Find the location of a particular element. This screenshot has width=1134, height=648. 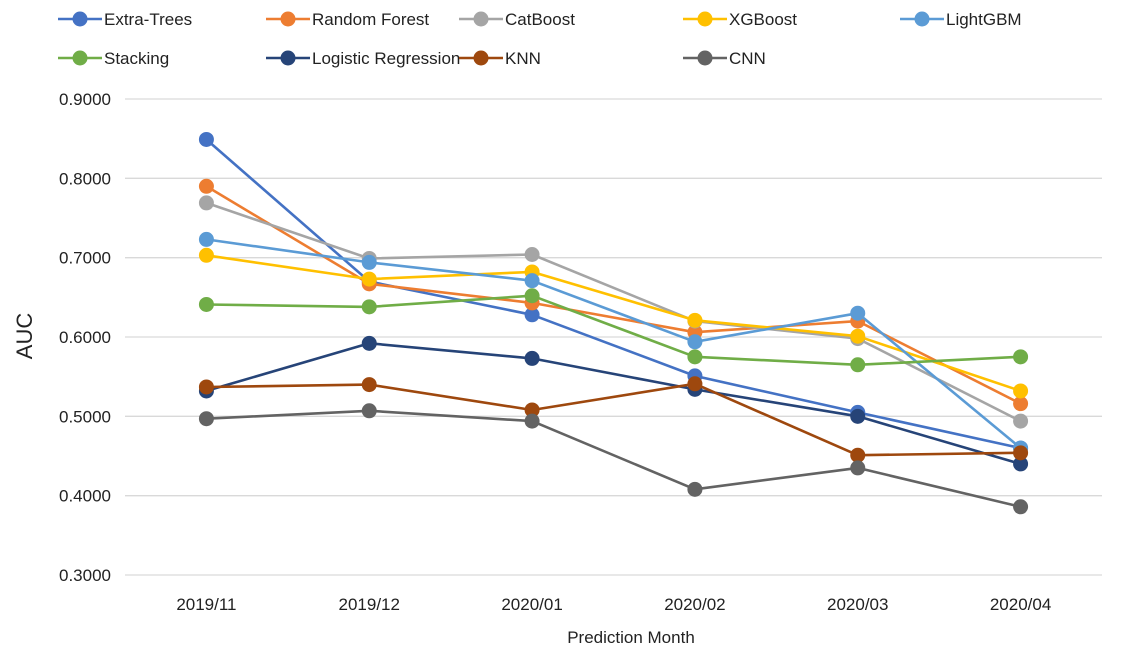

legend-label: XGBoost is located at coordinates (763, 19).